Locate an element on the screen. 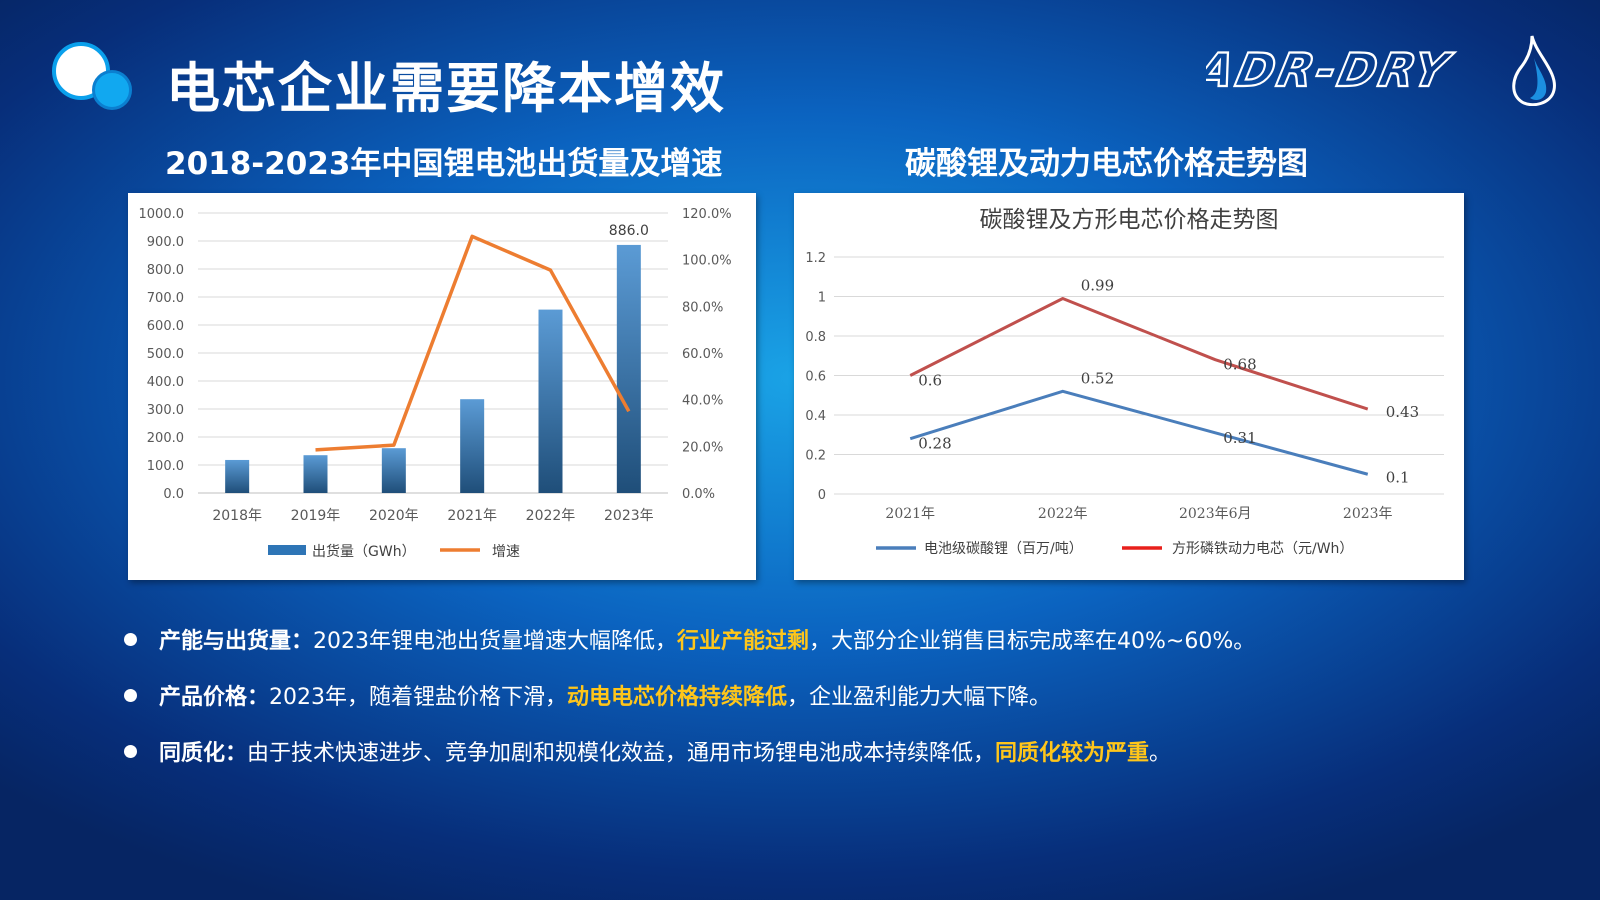 This screenshot has height=900, width=1600. y-tick-label: 0.8 is located at coordinates (815, 337).